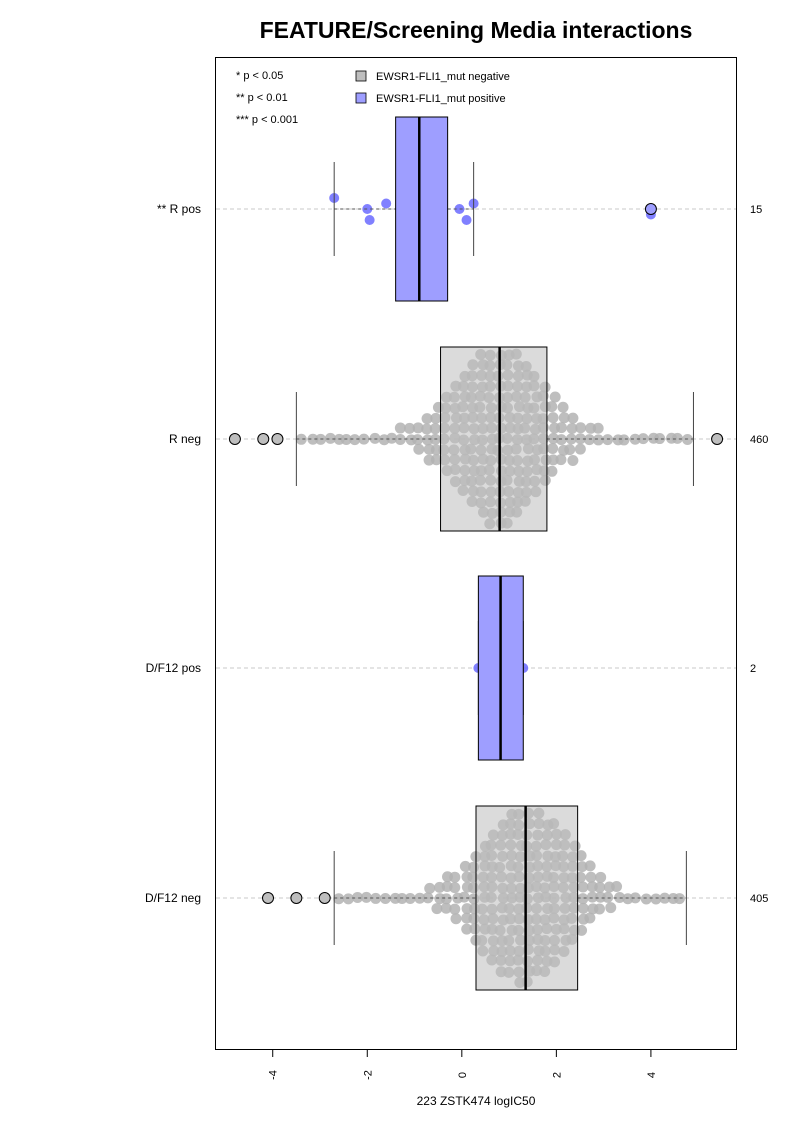 The image size is (793, 1122). Describe the element at coordinates (463, 1075) in the screenshot. I see `x-tick-label: 0` at that location.